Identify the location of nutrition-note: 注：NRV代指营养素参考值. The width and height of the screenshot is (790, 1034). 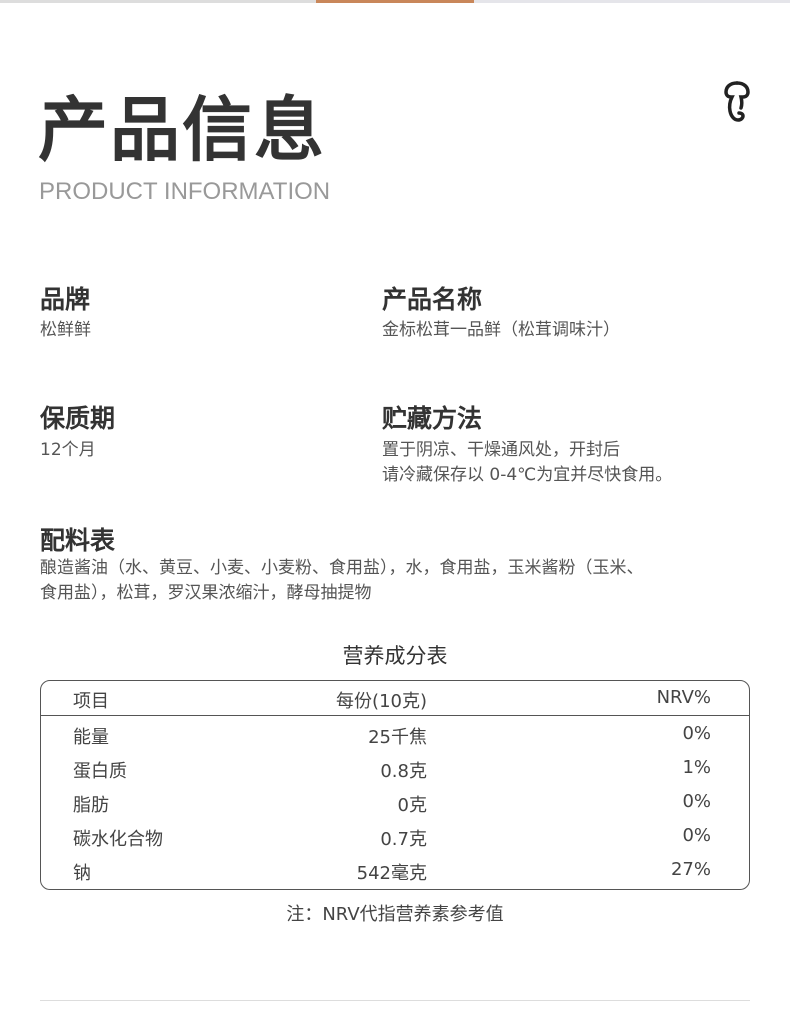
(395, 914).